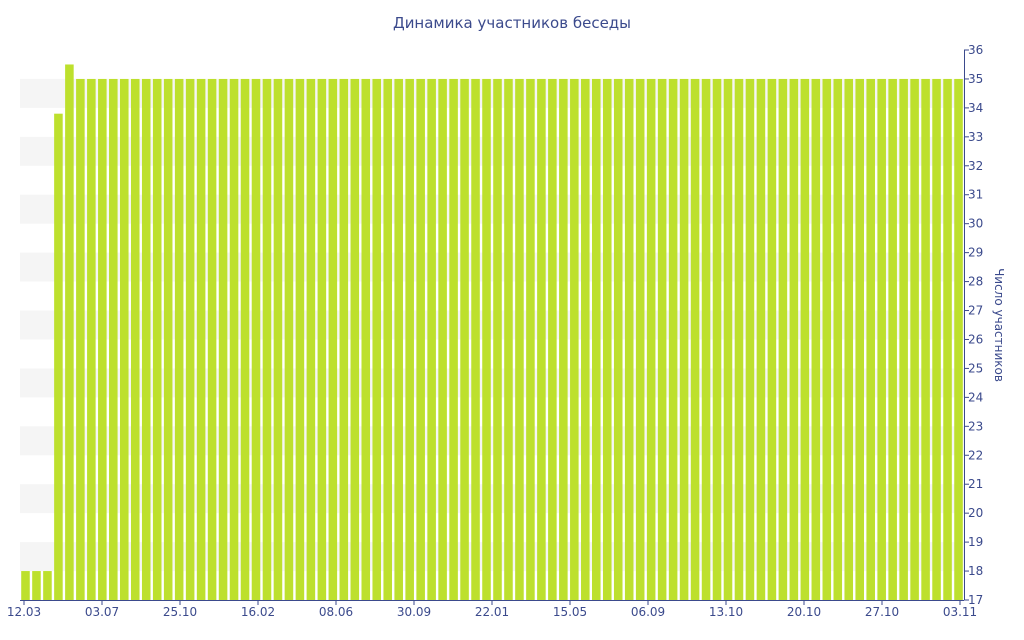 This screenshot has width=1024, height=640. Describe the element at coordinates (975, 455) in the screenshot. I see `y-tick-label: 22` at that location.